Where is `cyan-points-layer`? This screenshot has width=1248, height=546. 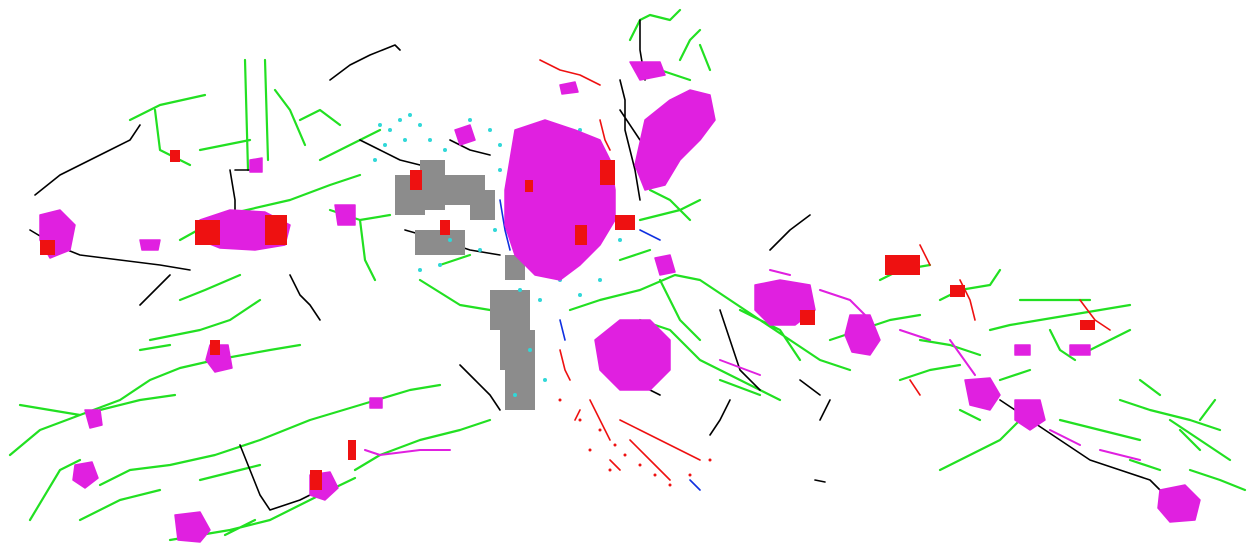
cyan-points-layer is located at coordinates (497, 255).